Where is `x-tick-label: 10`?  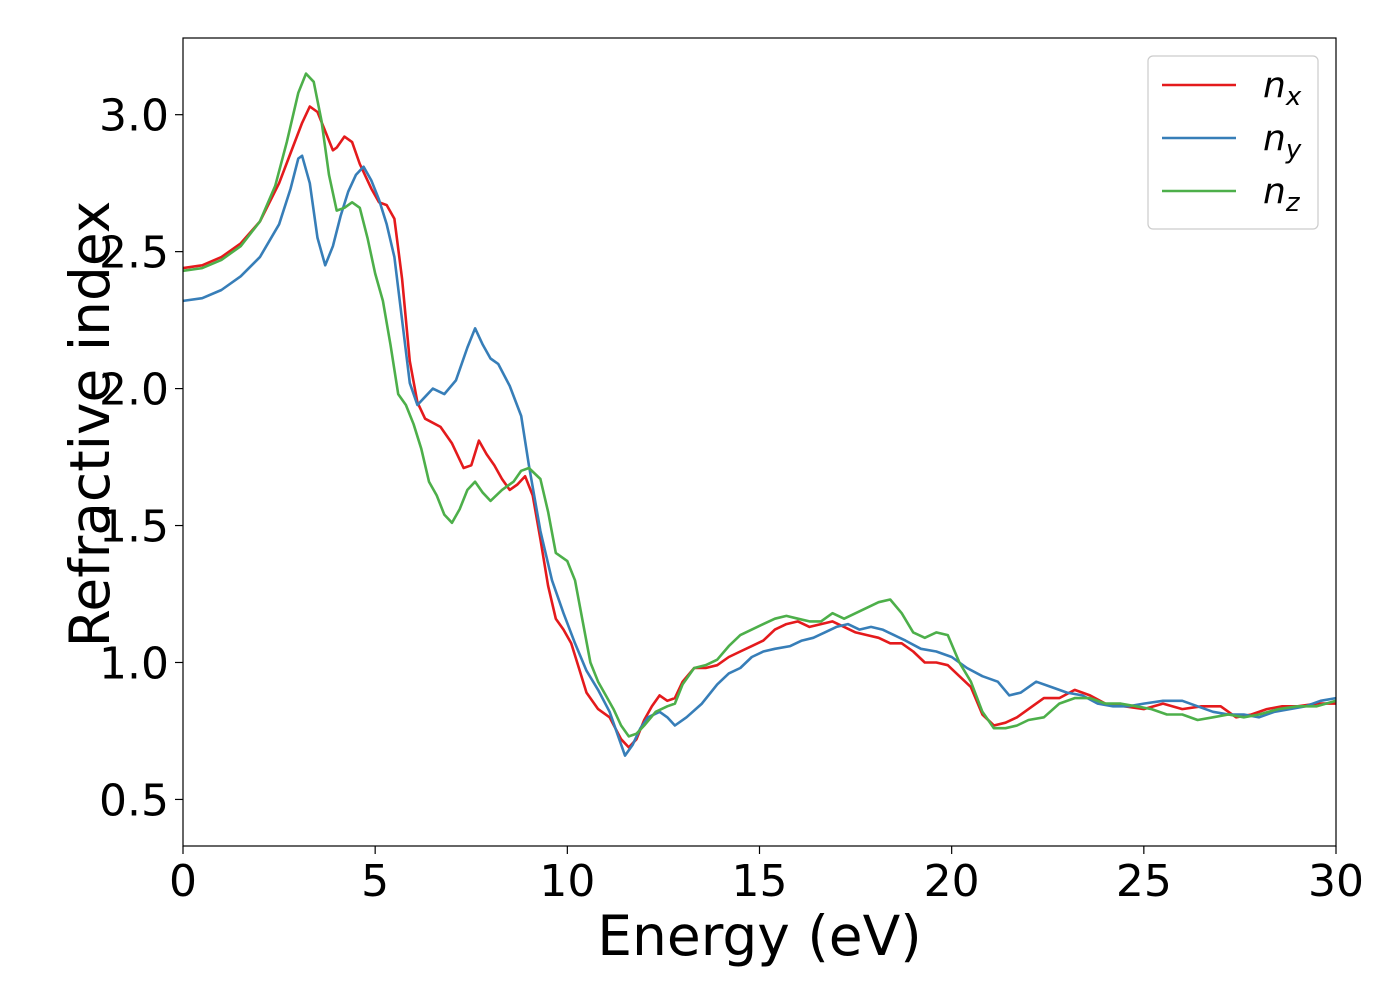 x-tick-label: 10 is located at coordinates (567, 881).